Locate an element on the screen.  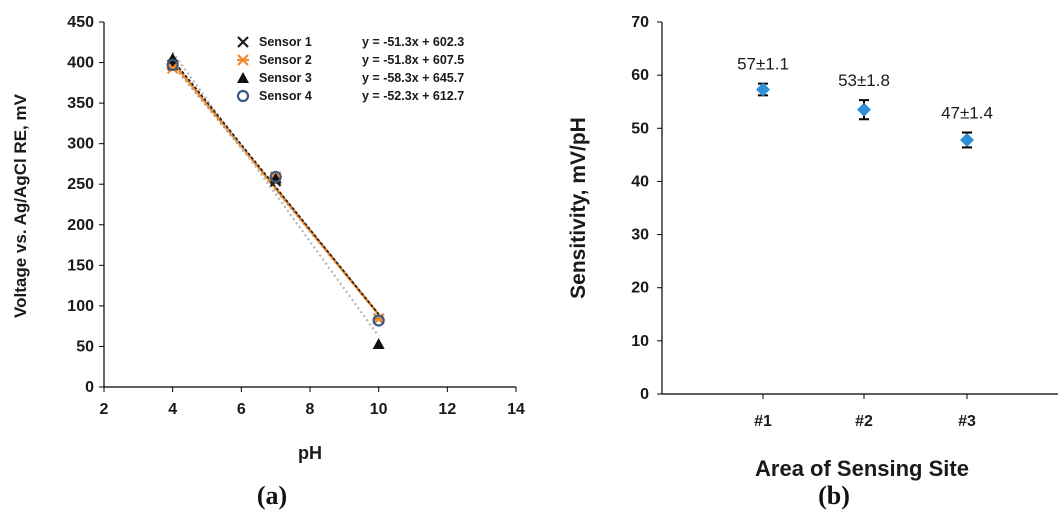
y-tick-label: 60 is located at coordinates (640, 75).